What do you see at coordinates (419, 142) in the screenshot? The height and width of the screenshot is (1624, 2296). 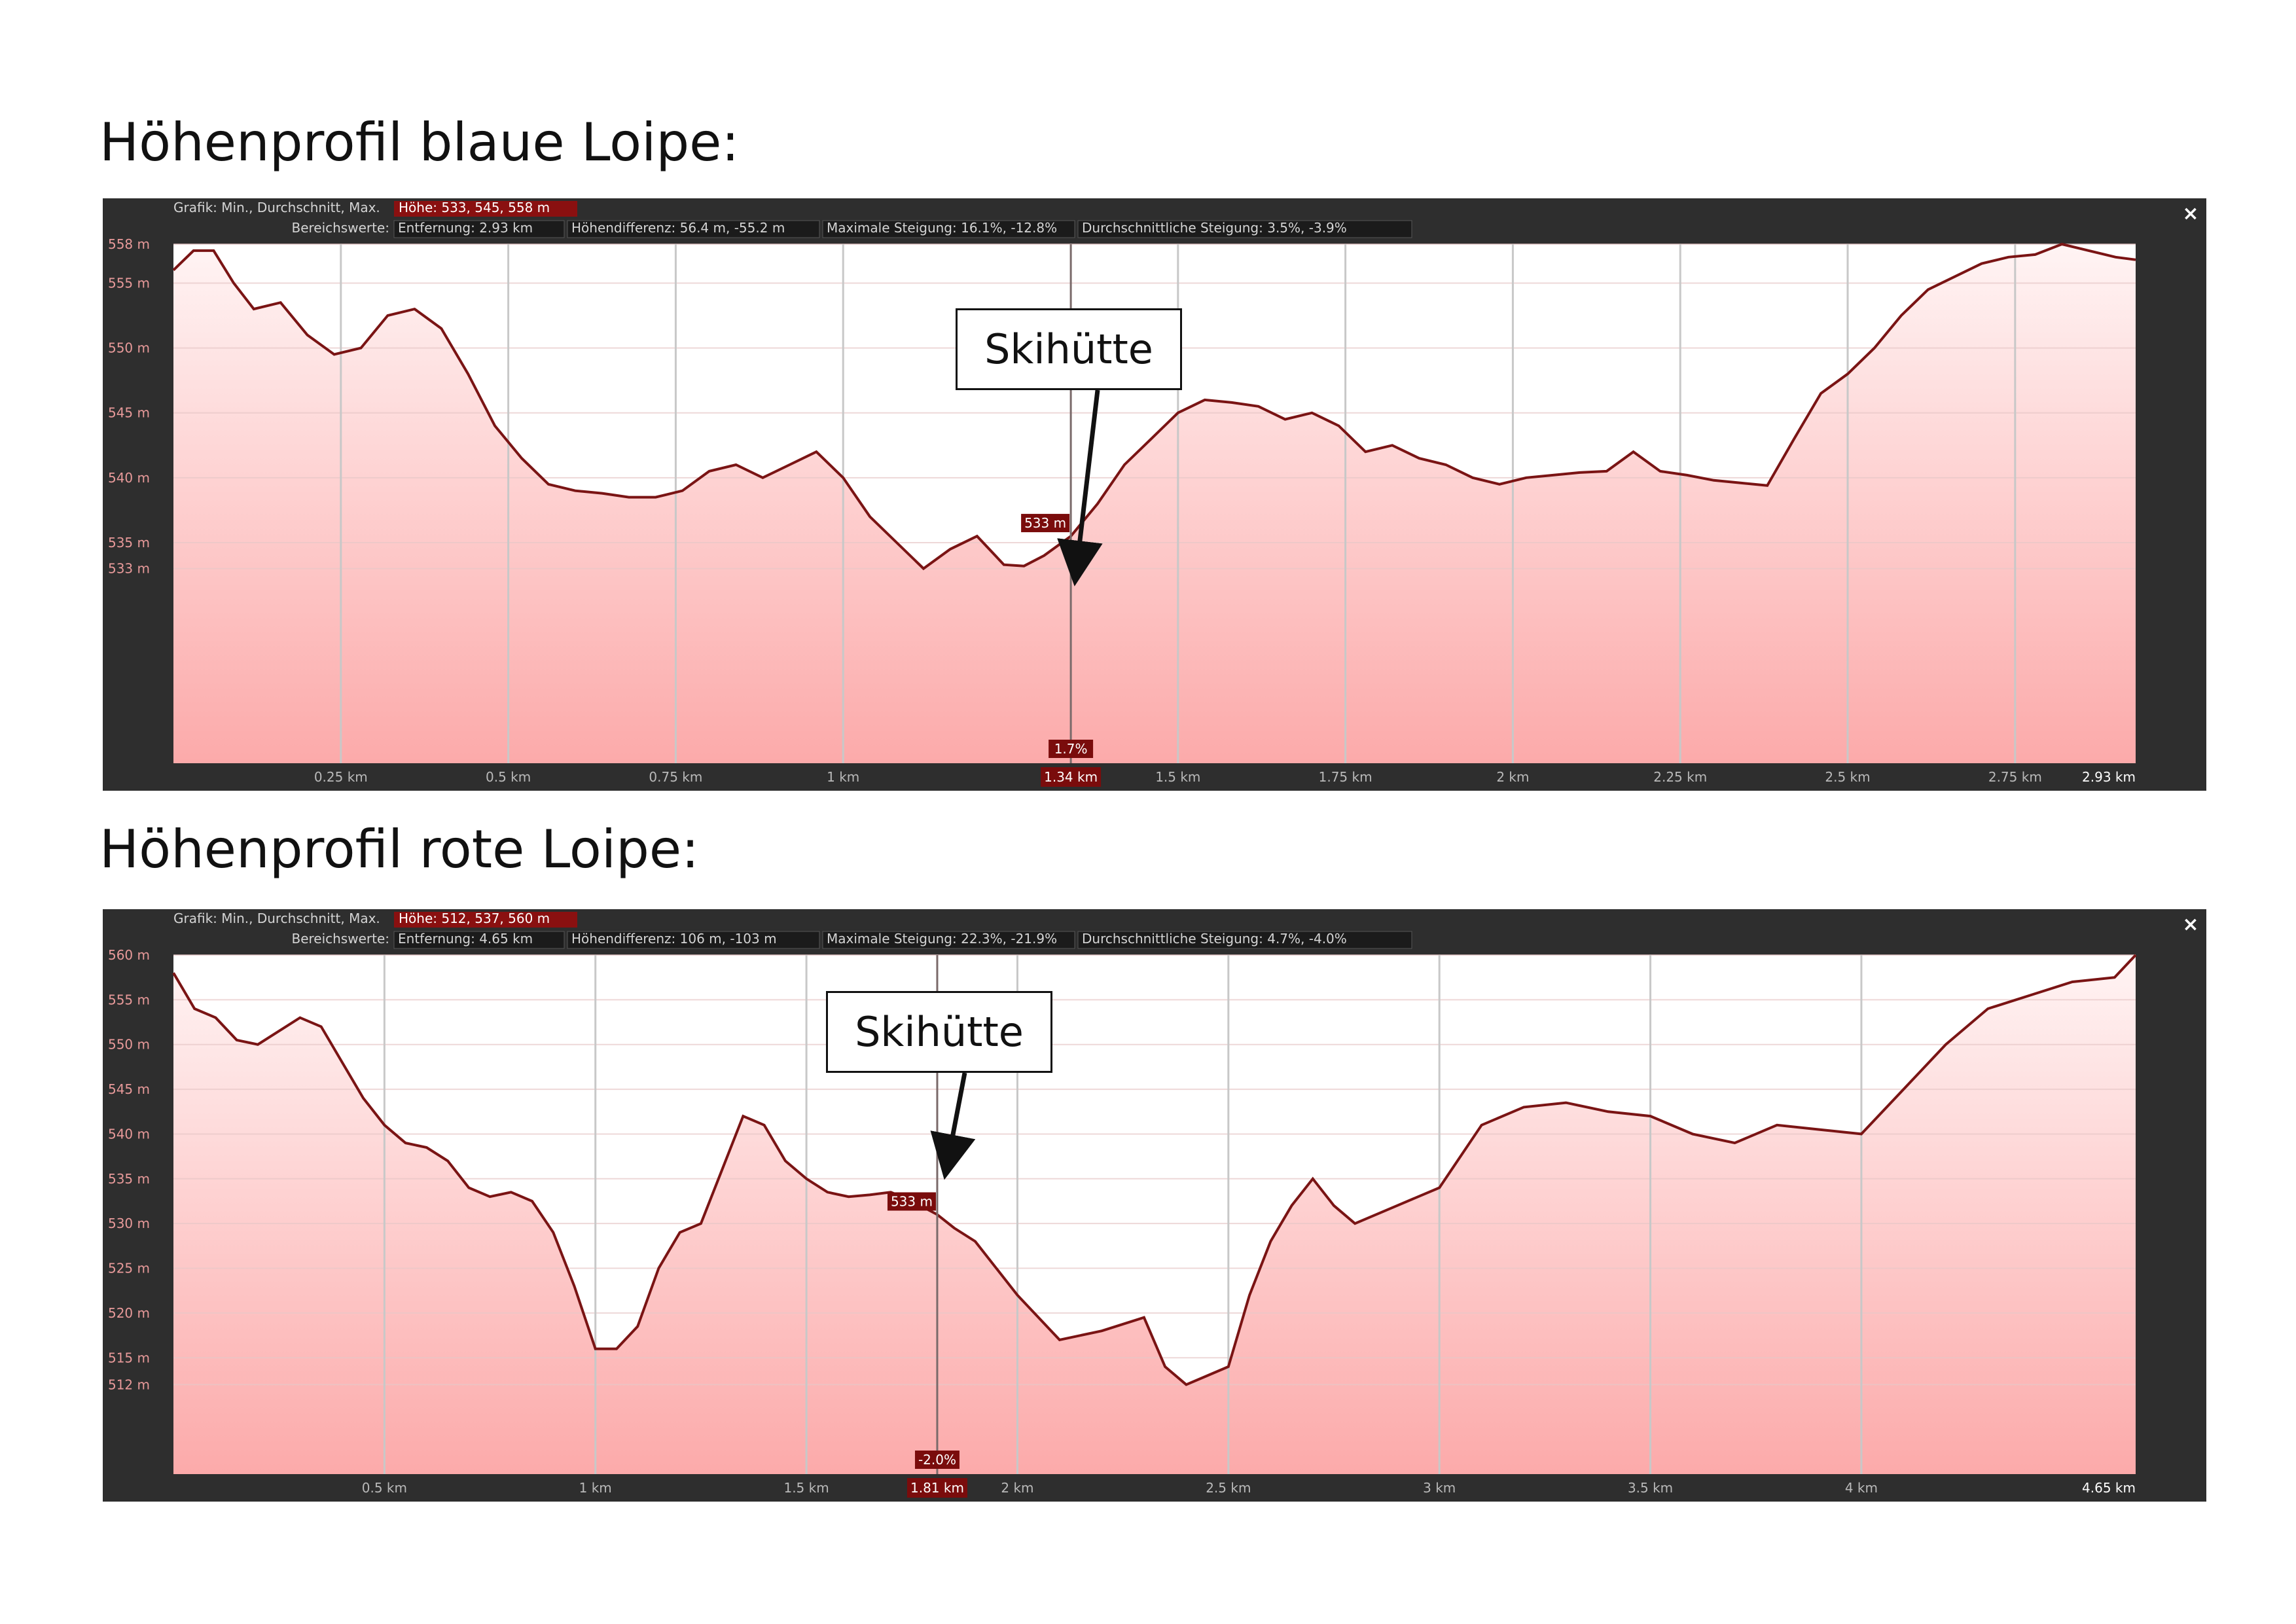 I see `heading-blue-loipe: Höhenprofil blaue Loipe:` at bounding box center [419, 142].